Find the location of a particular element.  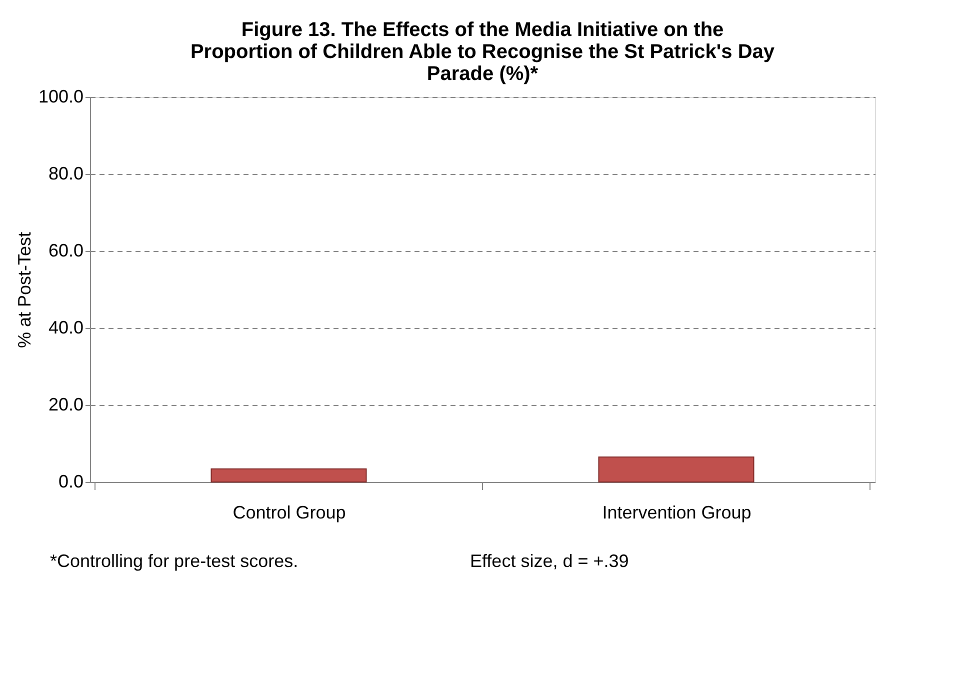

y-tick-label: 100.0 is located at coordinates (61, 96).